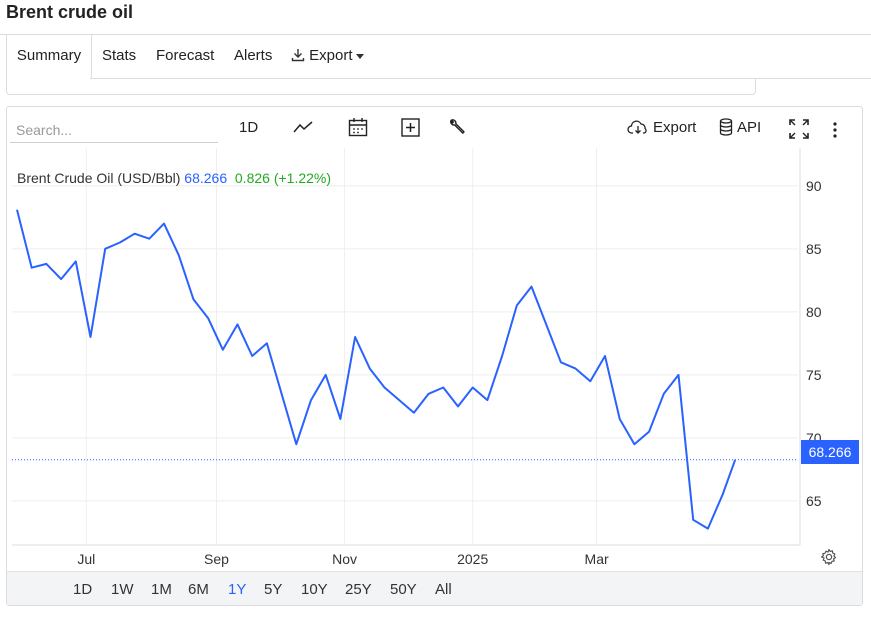 Image resolution: width=871 pixels, height=617 pixels. What do you see at coordinates (114, 130) in the screenshot?
I see `search-input` at bounding box center [114, 130].